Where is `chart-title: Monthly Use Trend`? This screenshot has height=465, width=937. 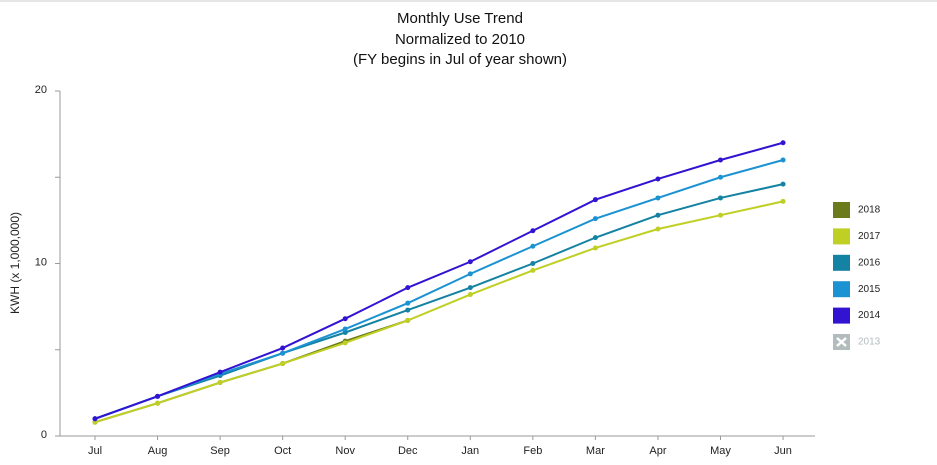 chart-title: Monthly Use Trend is located at coordinates (460, 18).